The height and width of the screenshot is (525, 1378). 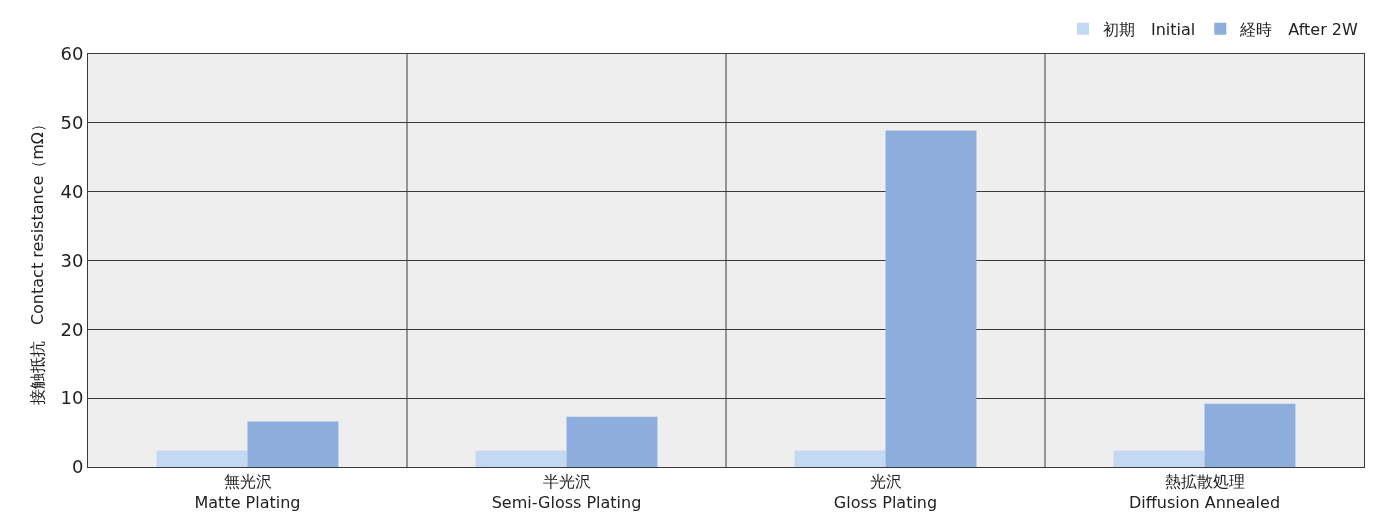 I want to click on x-tick-label: 熱拡散処理 Diffusion Annealed, so click(x=1204, y=492).